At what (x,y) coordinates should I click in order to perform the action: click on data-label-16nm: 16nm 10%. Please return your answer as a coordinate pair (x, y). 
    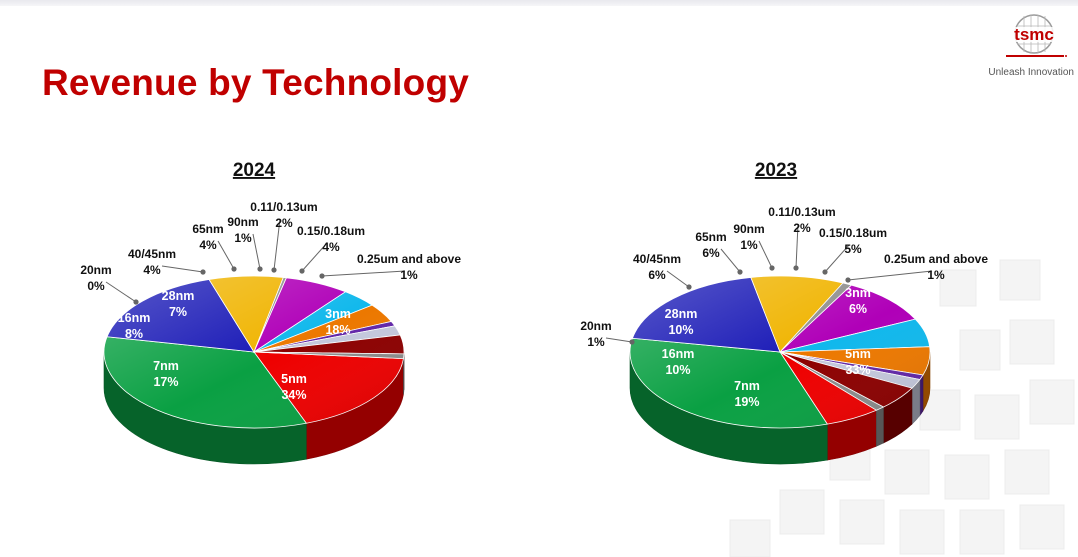
    Looking at the image, I should click on (678, 362).